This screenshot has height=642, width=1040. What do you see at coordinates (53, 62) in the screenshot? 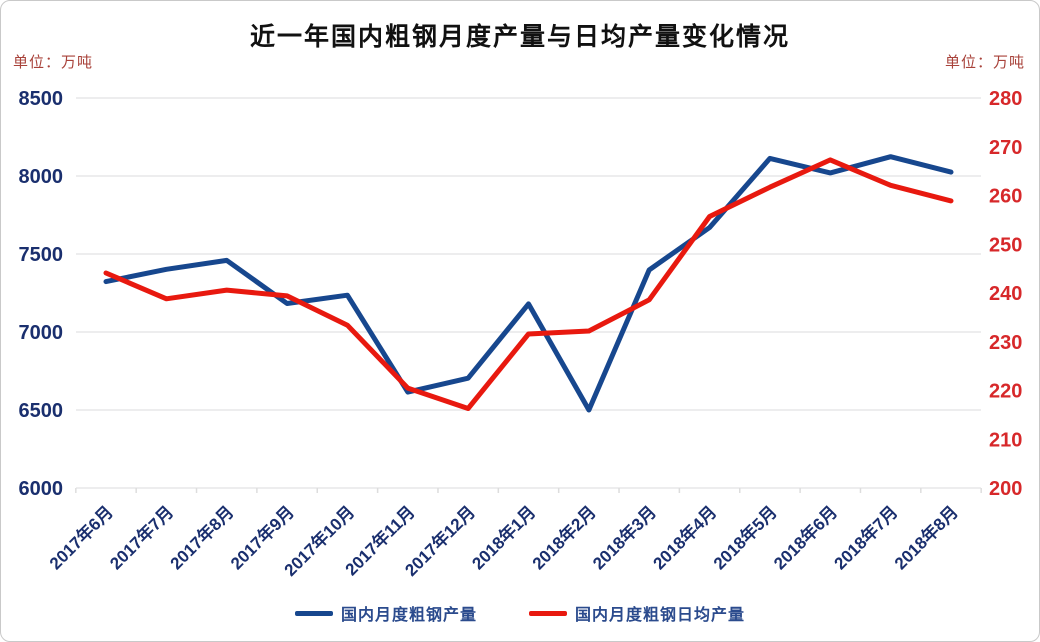
I see `left-axis-unit: 单位：万吨` at bounding box center [53, 62].